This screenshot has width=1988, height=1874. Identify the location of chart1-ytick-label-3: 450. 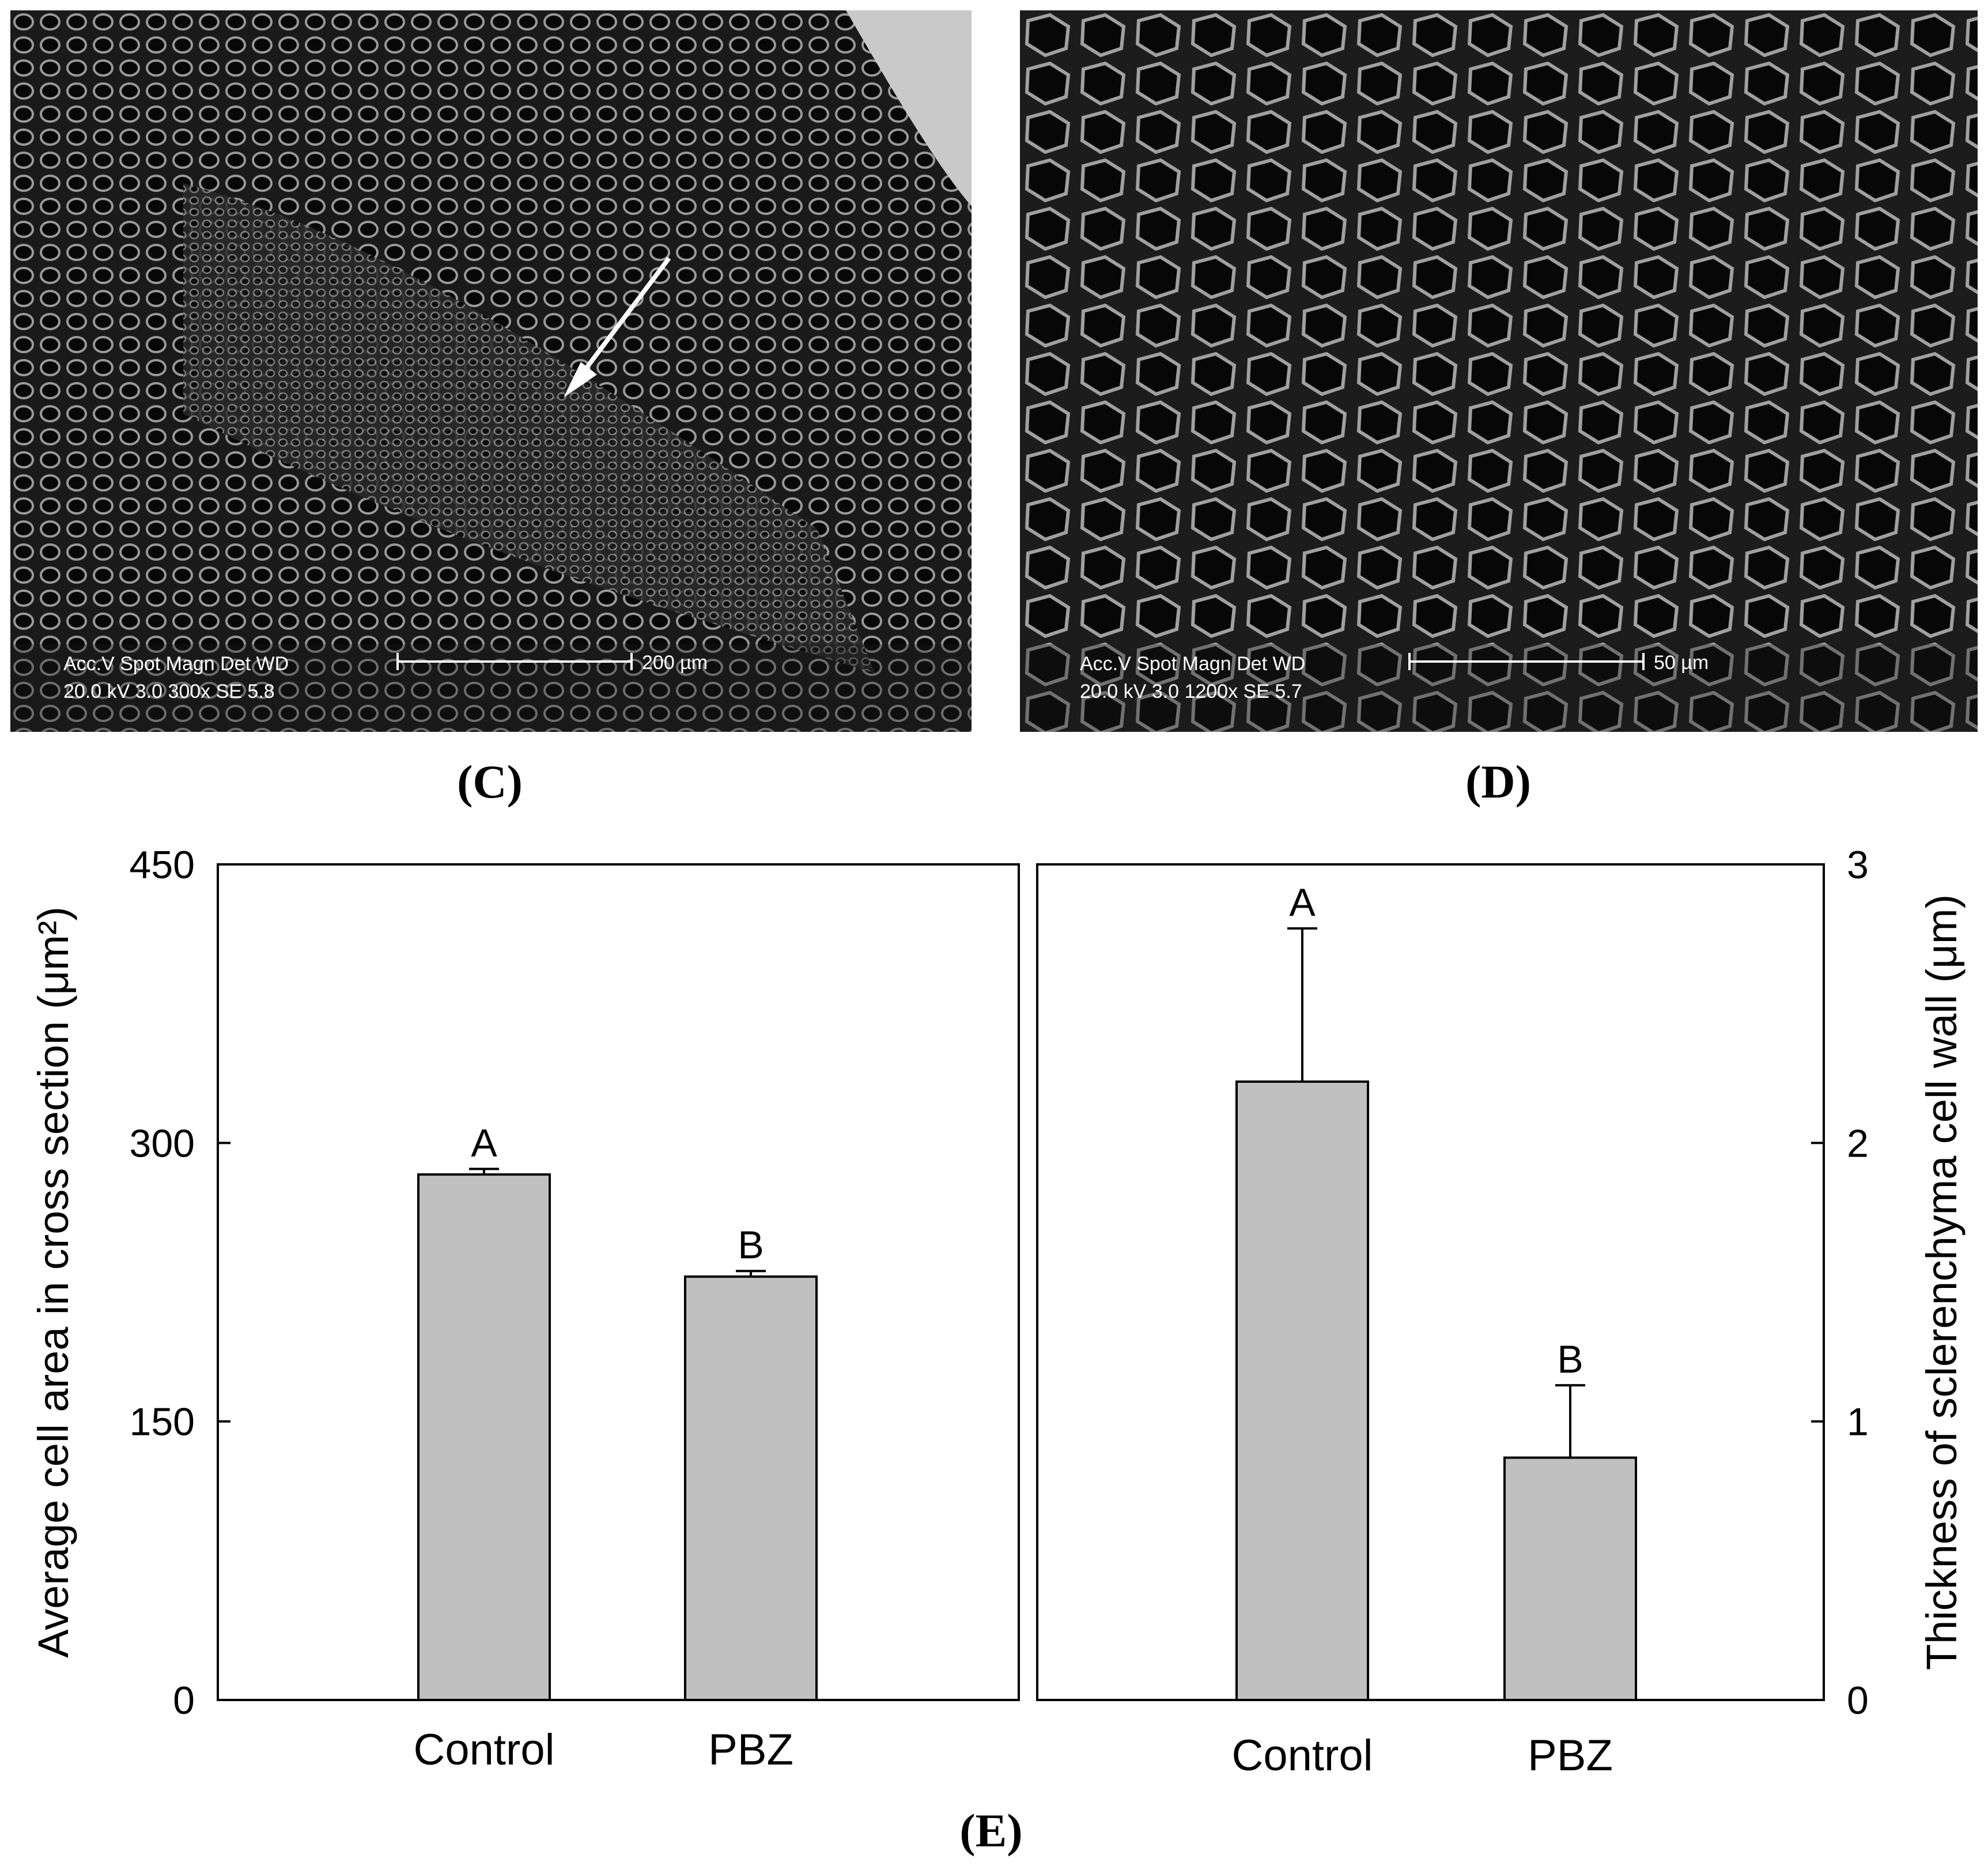
(162, 865).